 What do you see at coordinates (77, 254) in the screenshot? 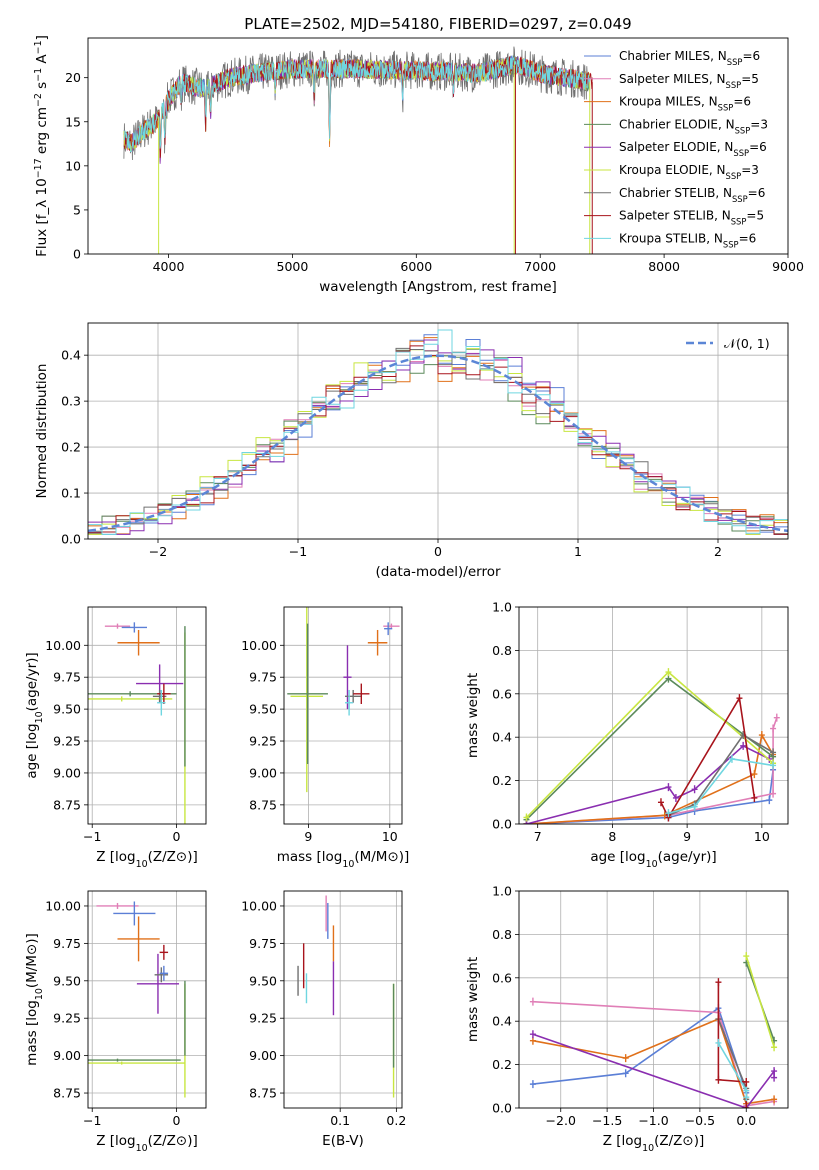
I see `y-tick-label: 0` at bounding box center [77, 254].